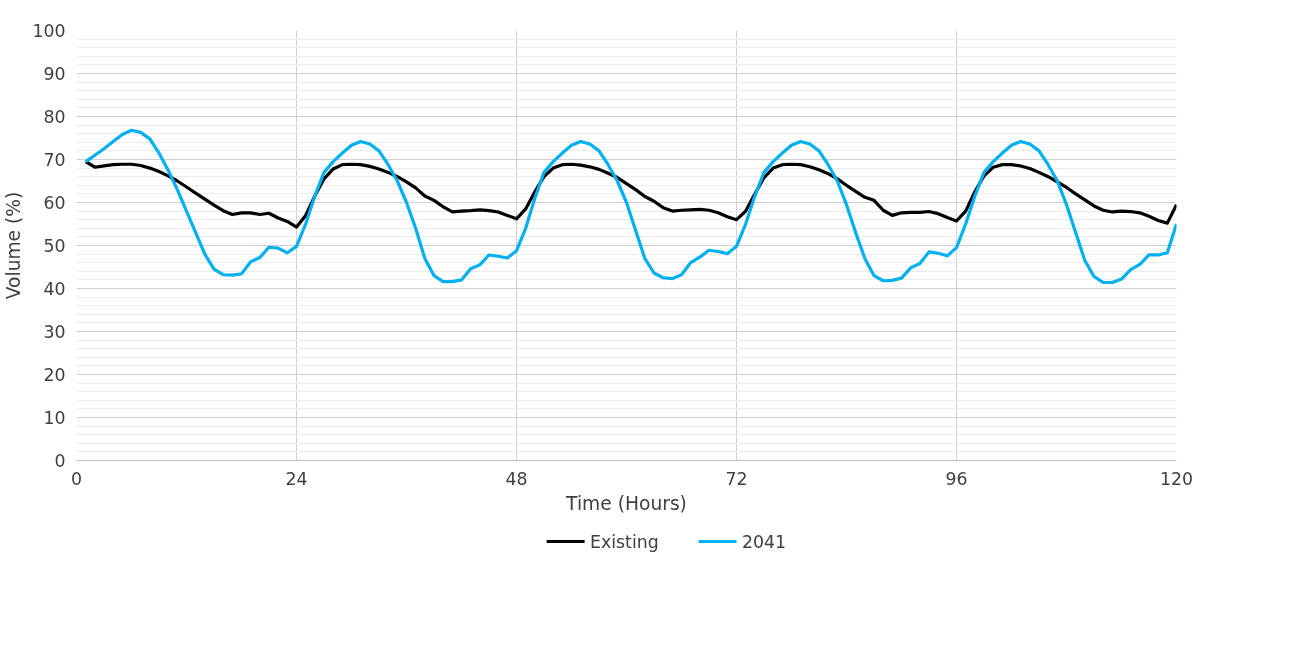 This screenshot has width=1306, height=658. Describe the element at coordinates (76, 478) in the screenshot. I see `x-tick-label: 0` at that location.